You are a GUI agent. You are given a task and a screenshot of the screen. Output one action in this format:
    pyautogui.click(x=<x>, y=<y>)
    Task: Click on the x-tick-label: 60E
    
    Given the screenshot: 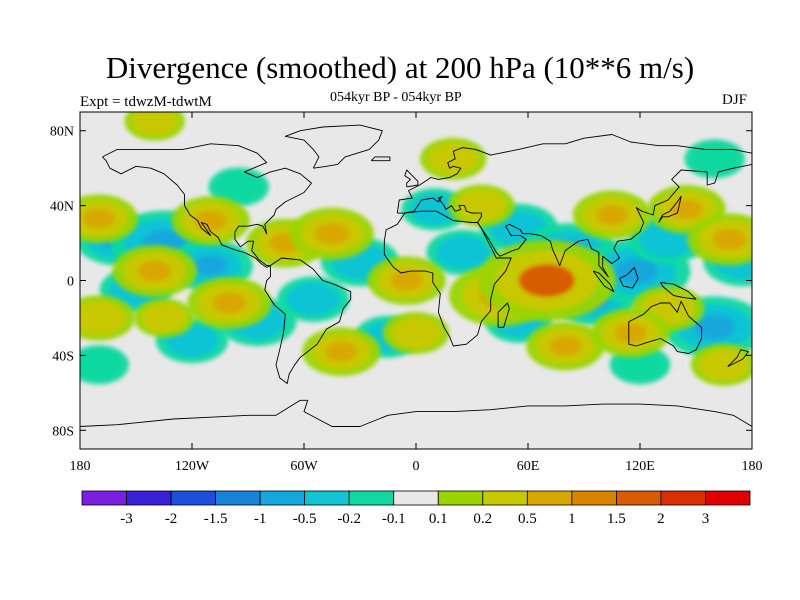 What is the action you would take?
    pyautogui.click(x=528, y=466)
    